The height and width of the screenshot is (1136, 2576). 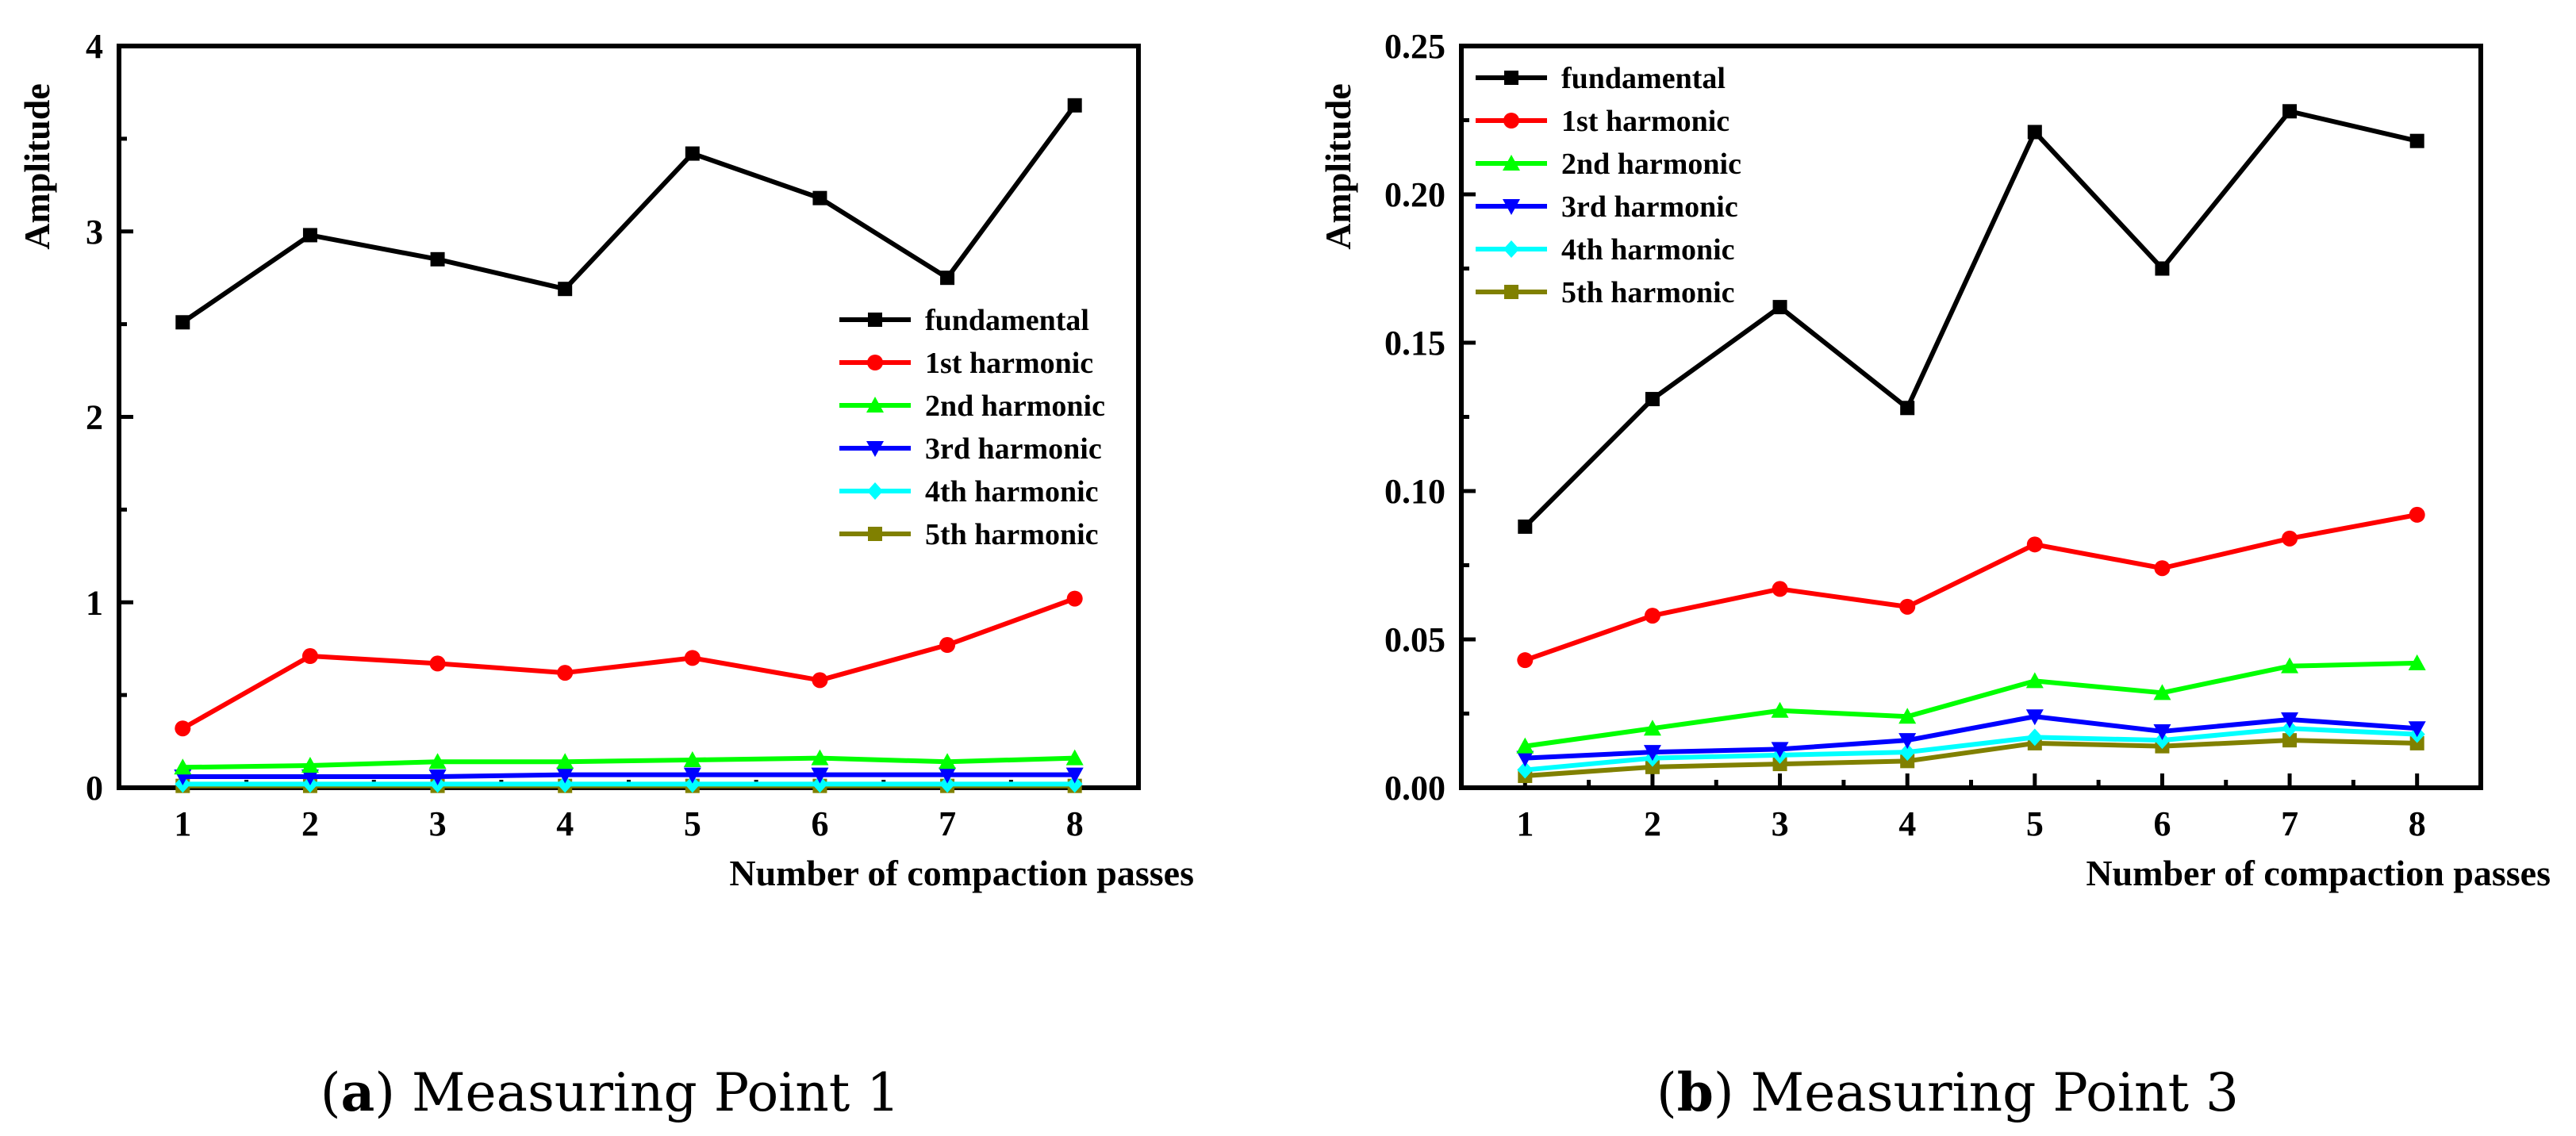 I want to click on legend-entry-1st-harmonic: 1st harmonic, so click(x=966, y=364).